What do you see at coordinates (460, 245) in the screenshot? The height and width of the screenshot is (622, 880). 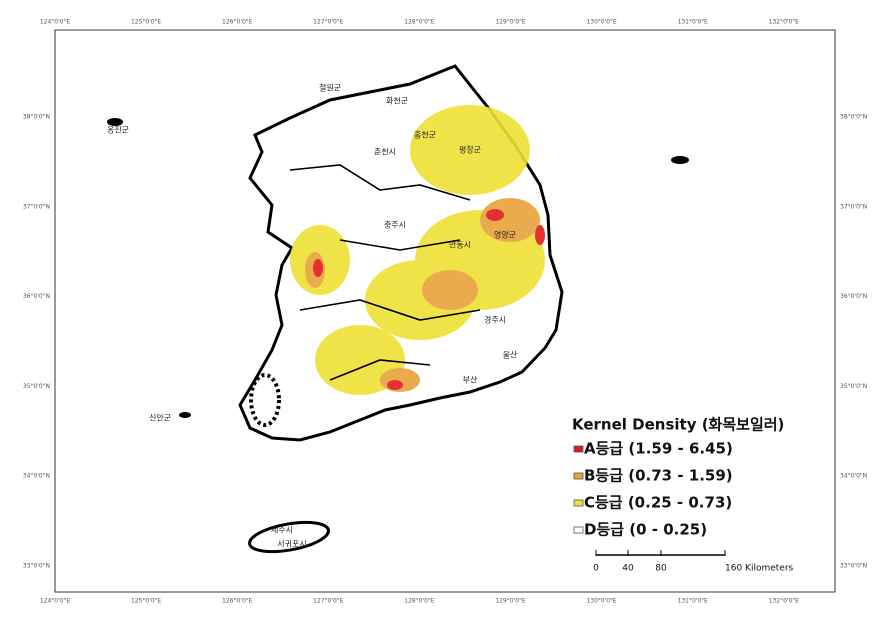 I see `place-label: 안동시` at bounding box center [460, 245].